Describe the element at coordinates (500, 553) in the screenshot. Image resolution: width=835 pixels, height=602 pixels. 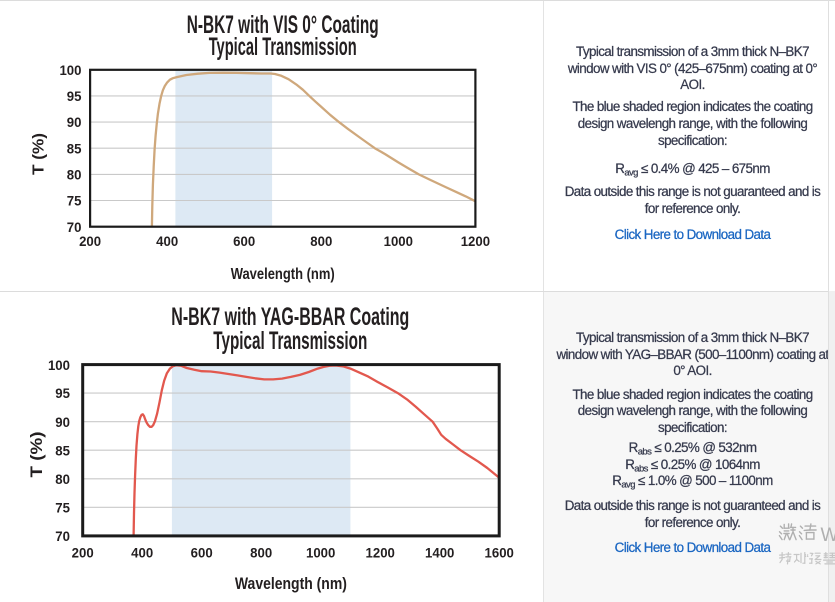
I see `svg-text: 1600` at that location.